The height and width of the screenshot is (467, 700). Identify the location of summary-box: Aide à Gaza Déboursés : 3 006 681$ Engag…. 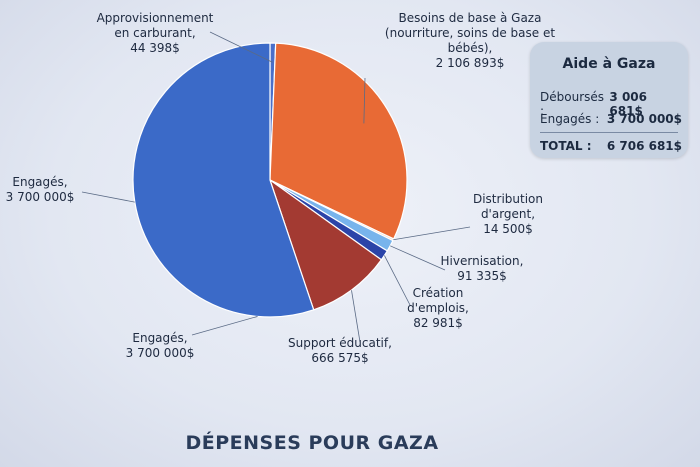
(609, 100).